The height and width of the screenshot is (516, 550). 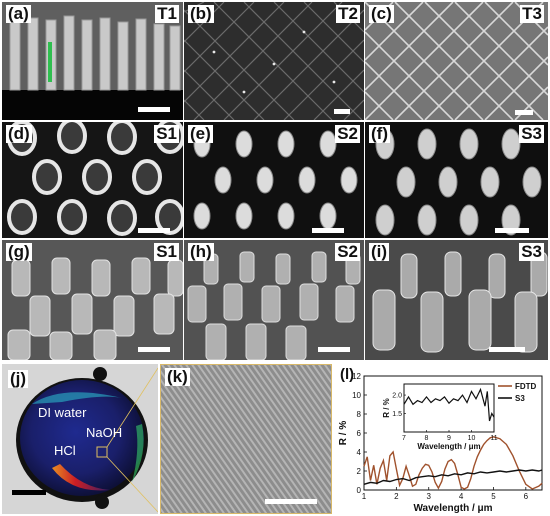 What do you see at coordinates (453, 477) in the screenshot?
I see `series-line-s3` at bounding box center [453, 477].